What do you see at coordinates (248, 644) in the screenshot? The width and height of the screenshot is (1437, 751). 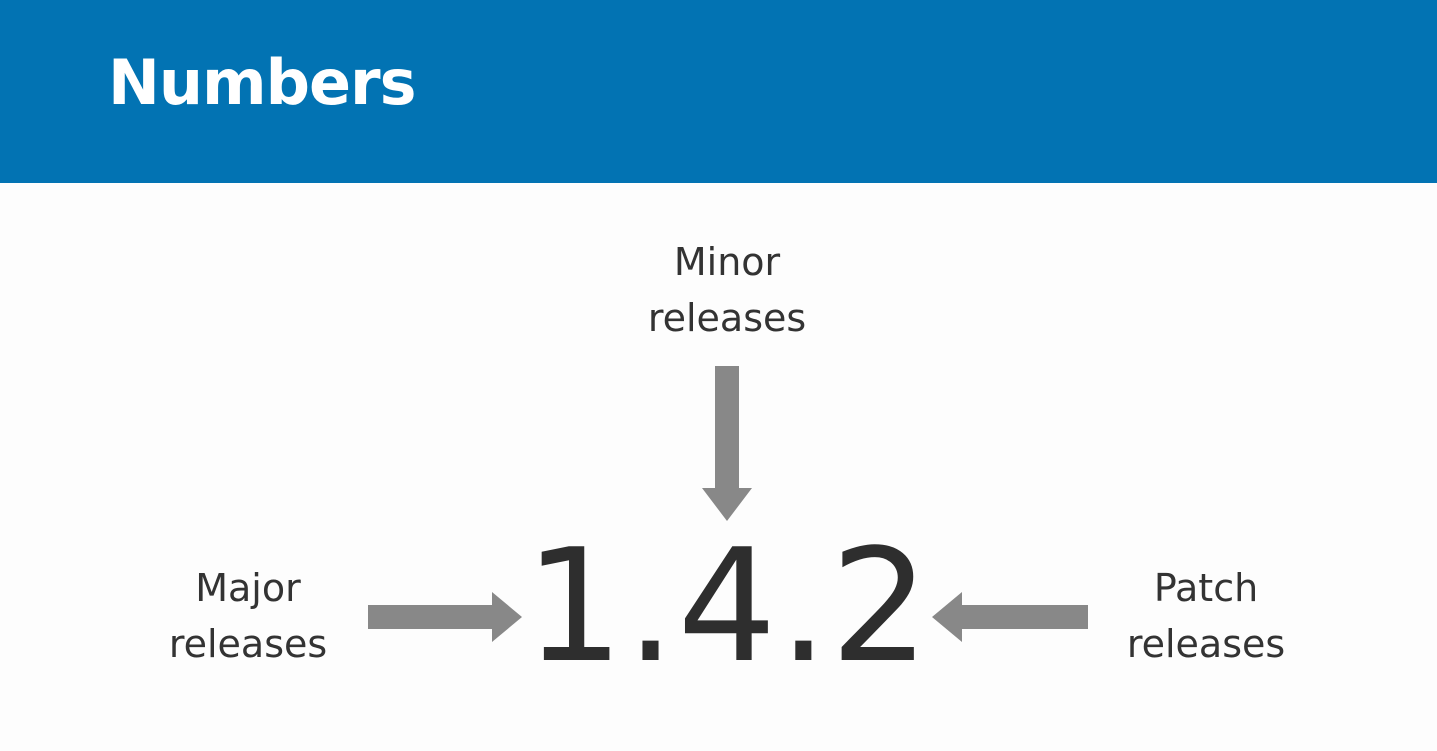 I see `major-label-line2: releases` at bounding box center [248, 644].